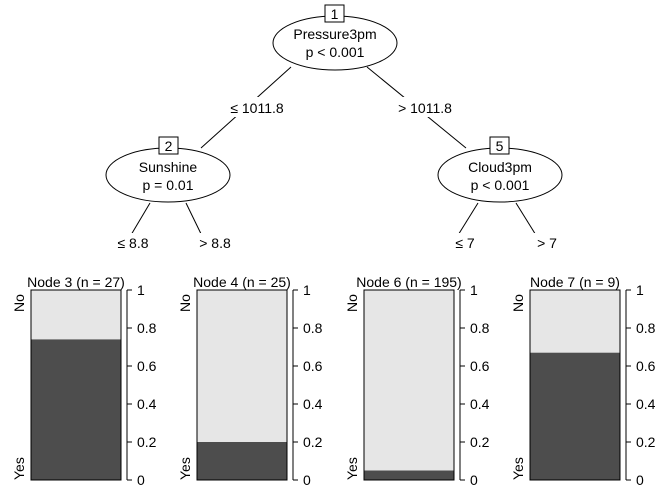  What do you see at coordinates (575, 282) in the screenshot?
I see `terminal-node-title: Node 7 (n = 9)` at bounding box center [575, 282].